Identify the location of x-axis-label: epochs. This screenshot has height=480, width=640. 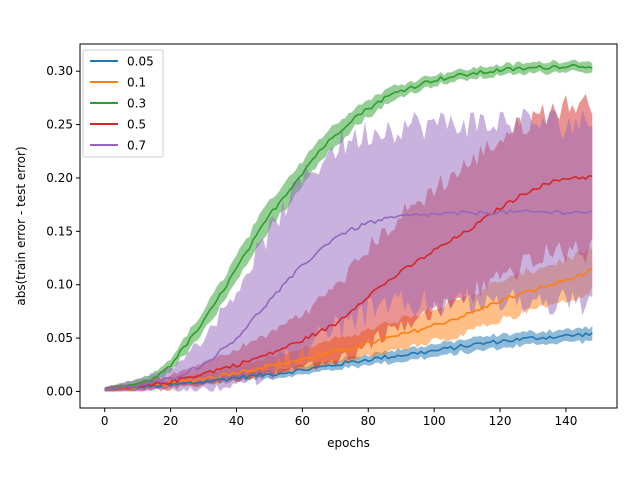
(348, 443).